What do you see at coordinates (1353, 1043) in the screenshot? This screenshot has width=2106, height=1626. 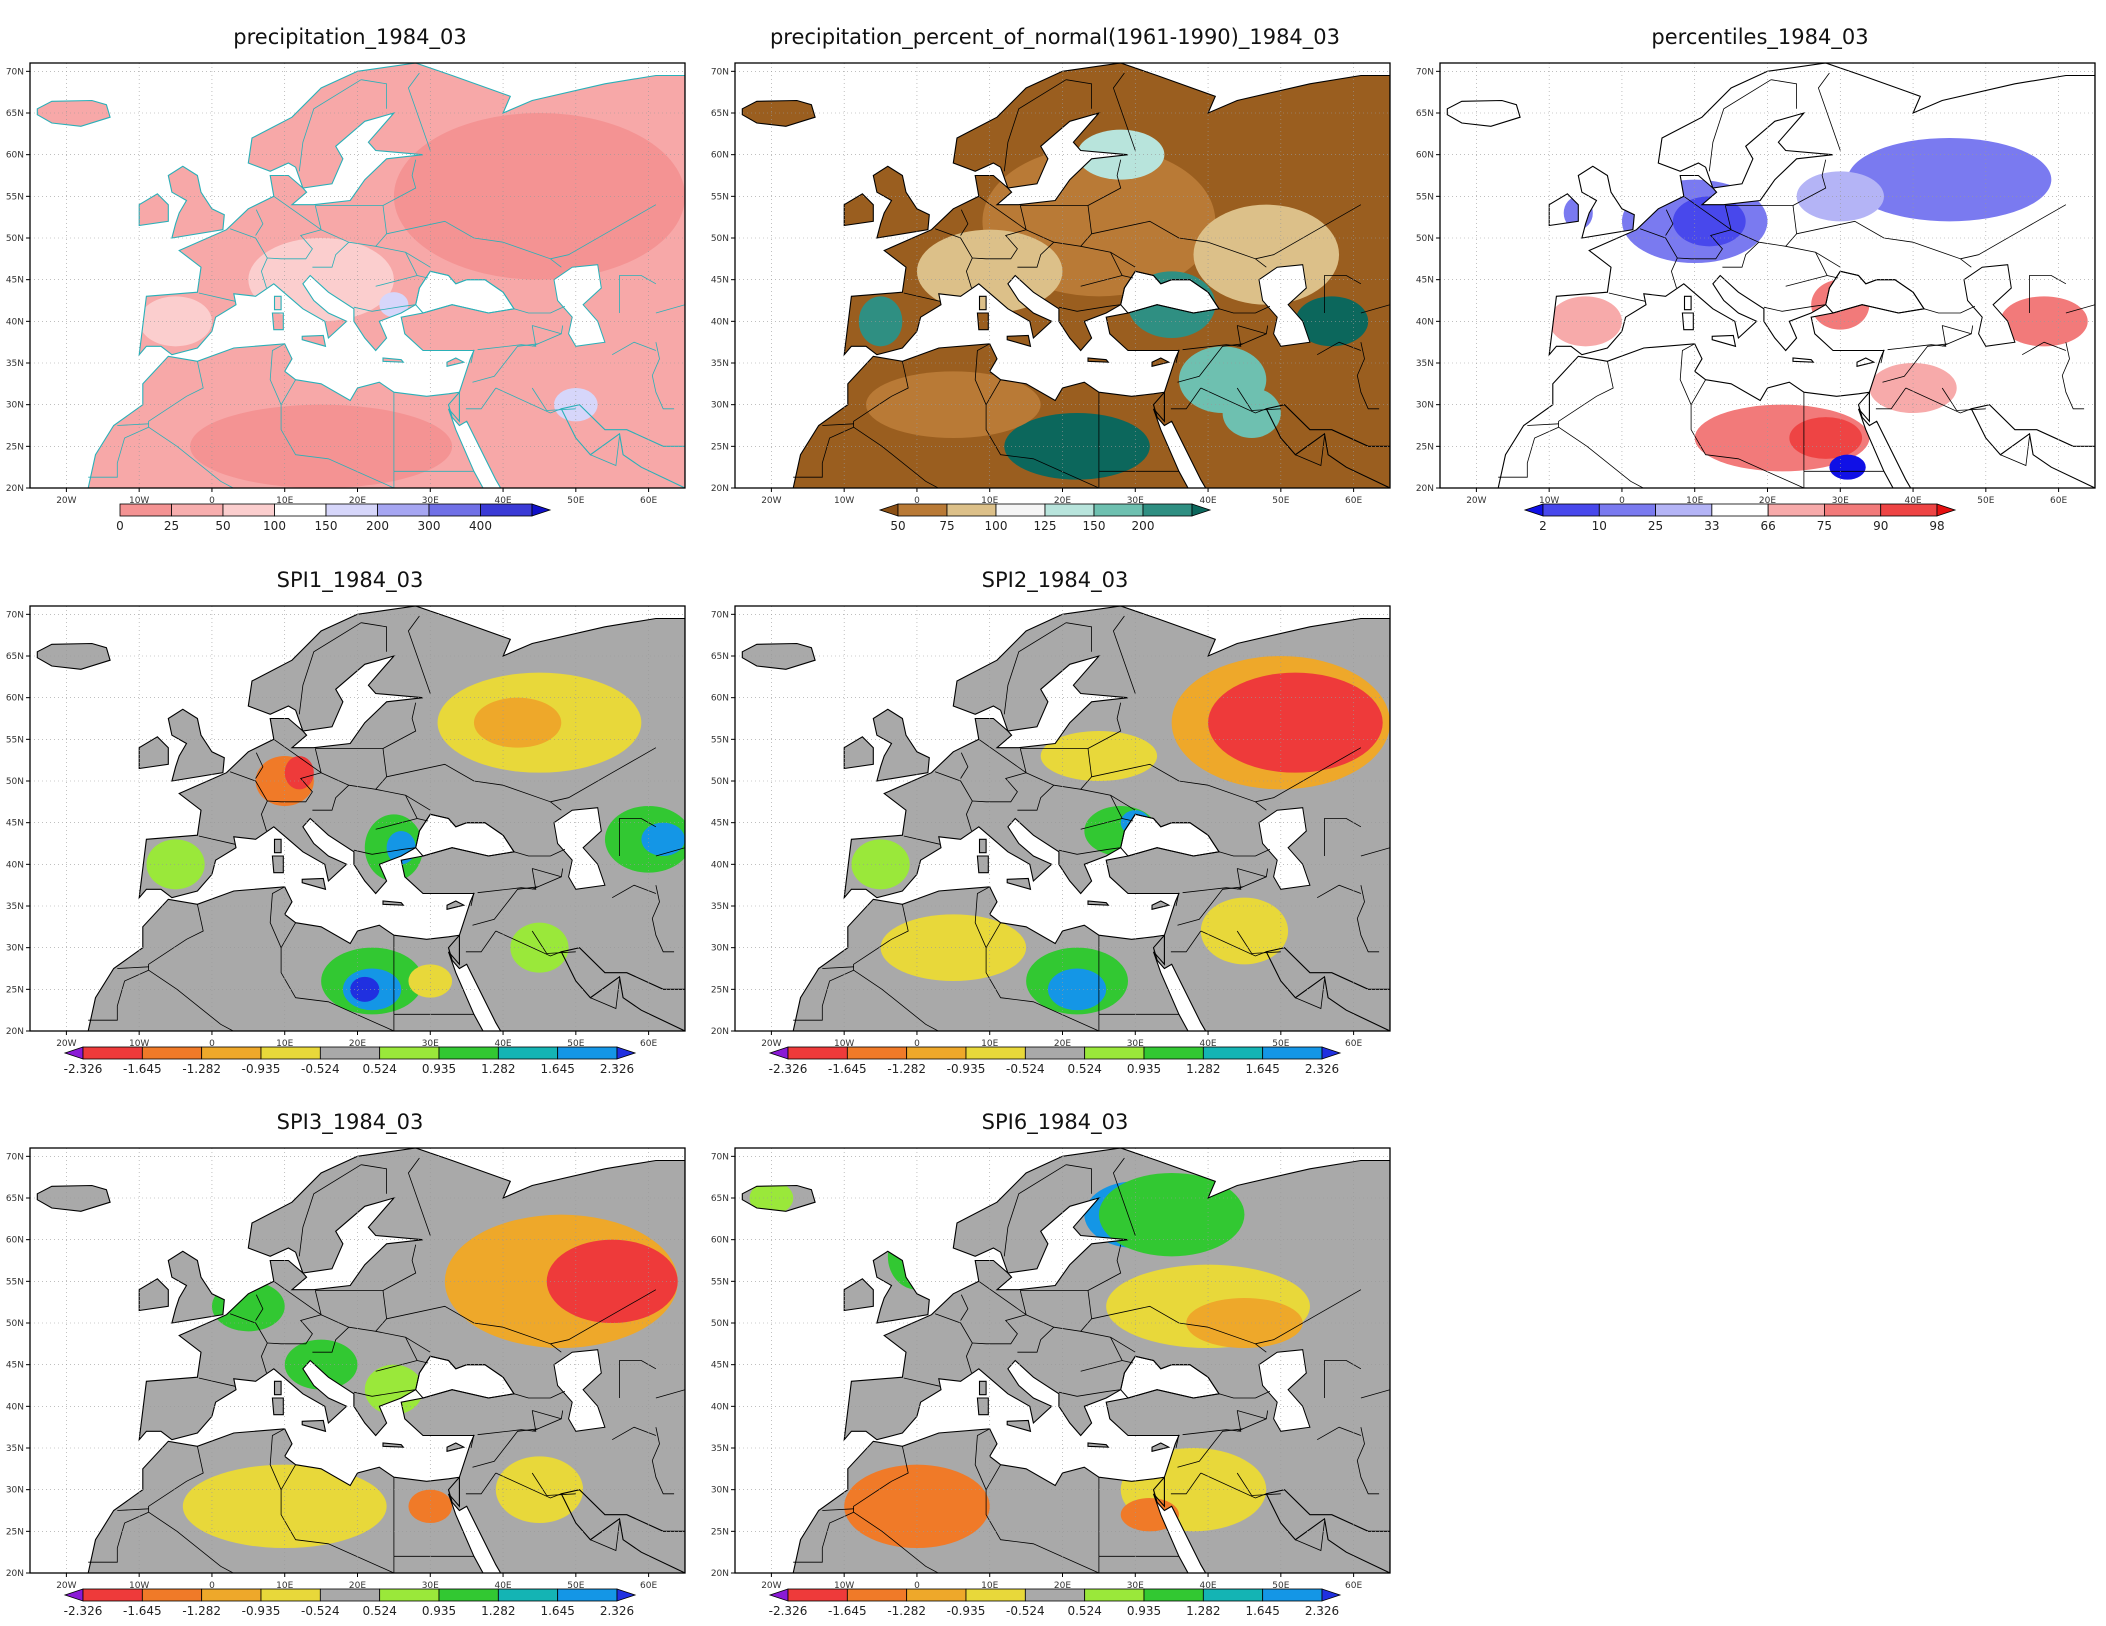 I see `lon-tick-label: 60E` at bounding box center [1353, 1043].